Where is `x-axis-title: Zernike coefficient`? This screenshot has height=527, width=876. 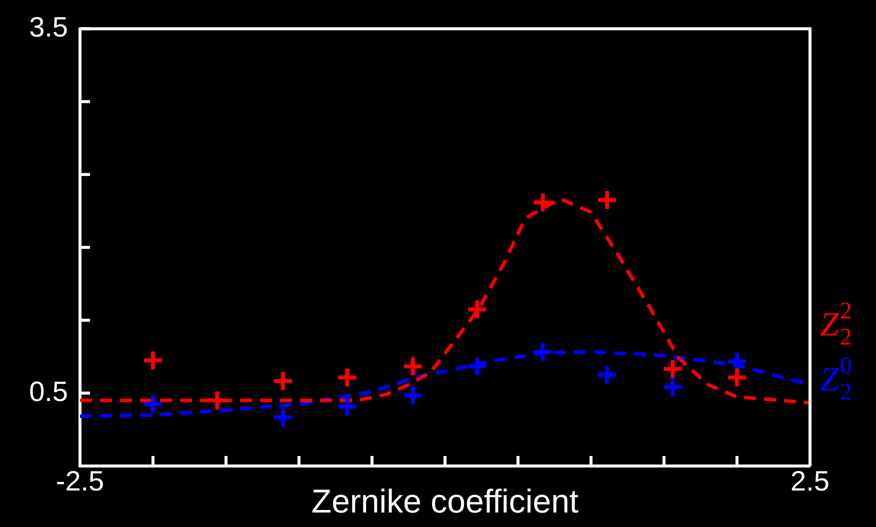 x-axis-title: Zernike coefficient is located at coordinates (445, 501).